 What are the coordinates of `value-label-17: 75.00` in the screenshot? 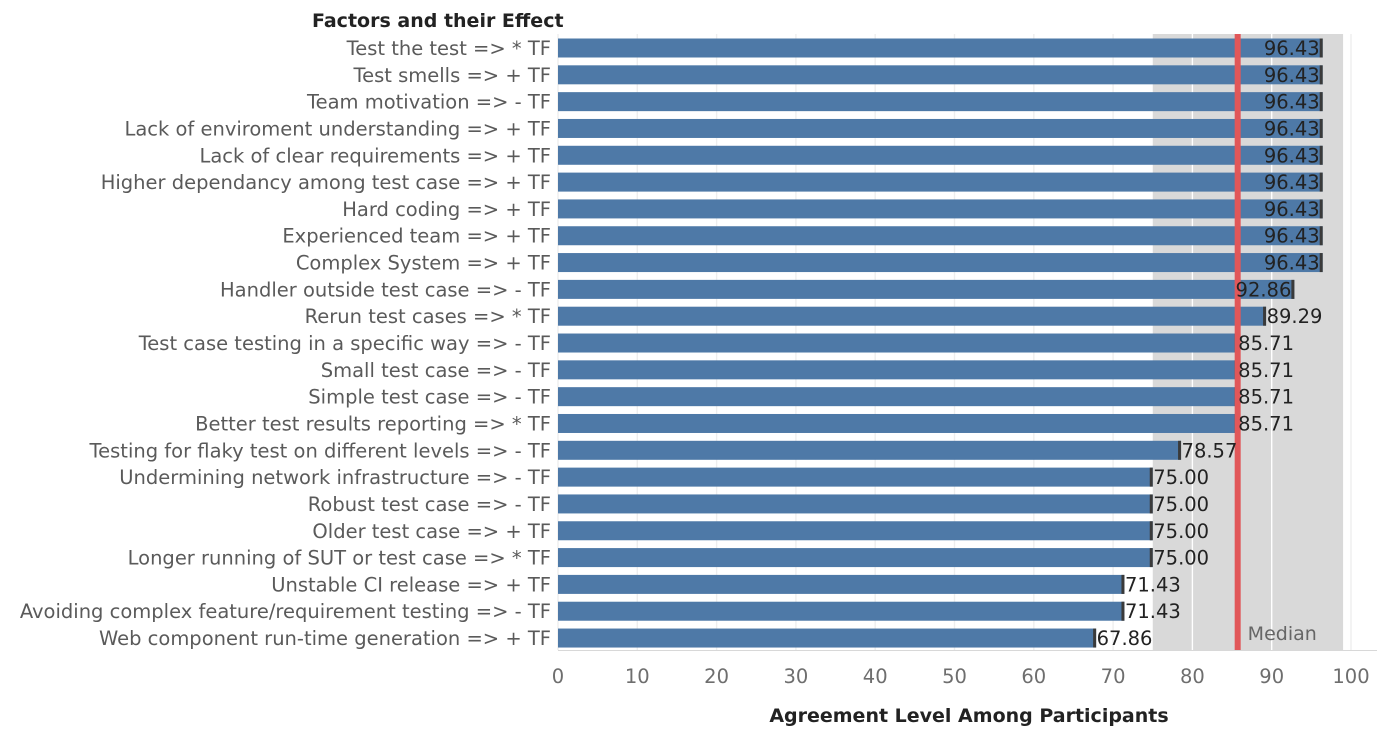 It's located at (1181, 504).